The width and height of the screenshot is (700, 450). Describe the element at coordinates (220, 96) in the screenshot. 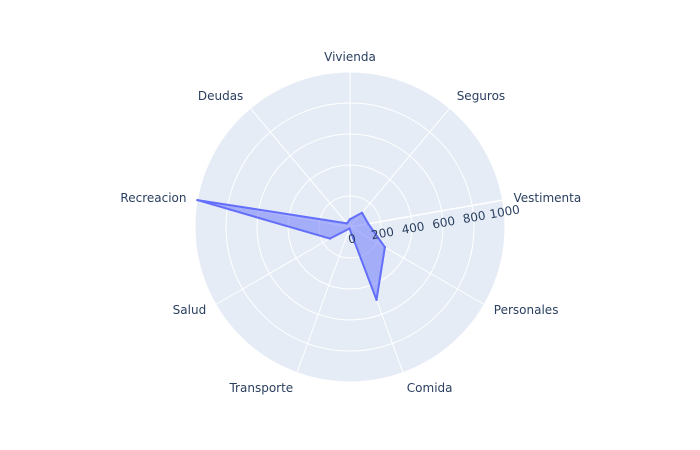

I see `category-label-deudas: Deudas` at that location.